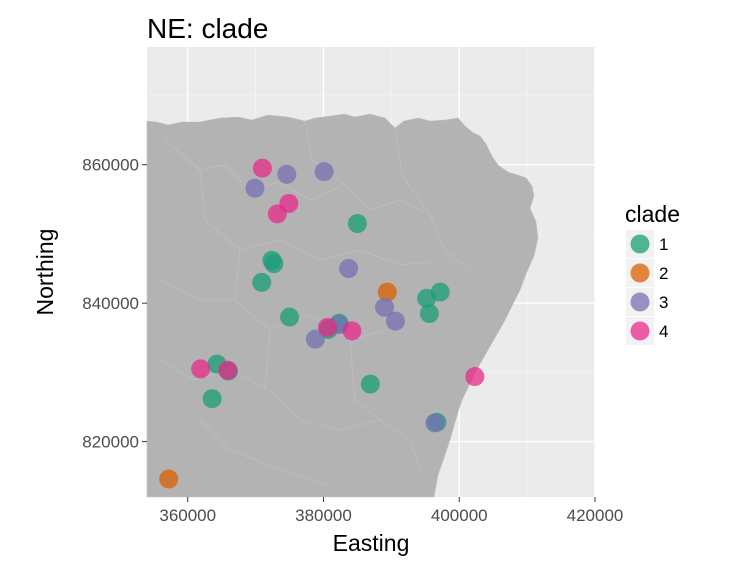 Image resolution: width=754 pixels, height=583 pixels. Describe the element at coordinates (187, 515) in the screenshot. I see `x-tick-label: 360000` at that location.